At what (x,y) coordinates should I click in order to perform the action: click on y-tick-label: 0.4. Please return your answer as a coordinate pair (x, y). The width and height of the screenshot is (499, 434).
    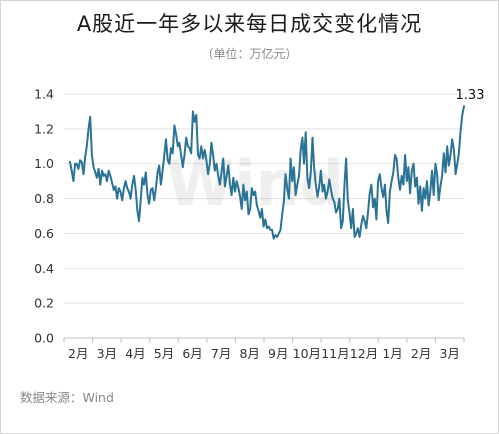
    Looking at the image, I should click on (44, 268).